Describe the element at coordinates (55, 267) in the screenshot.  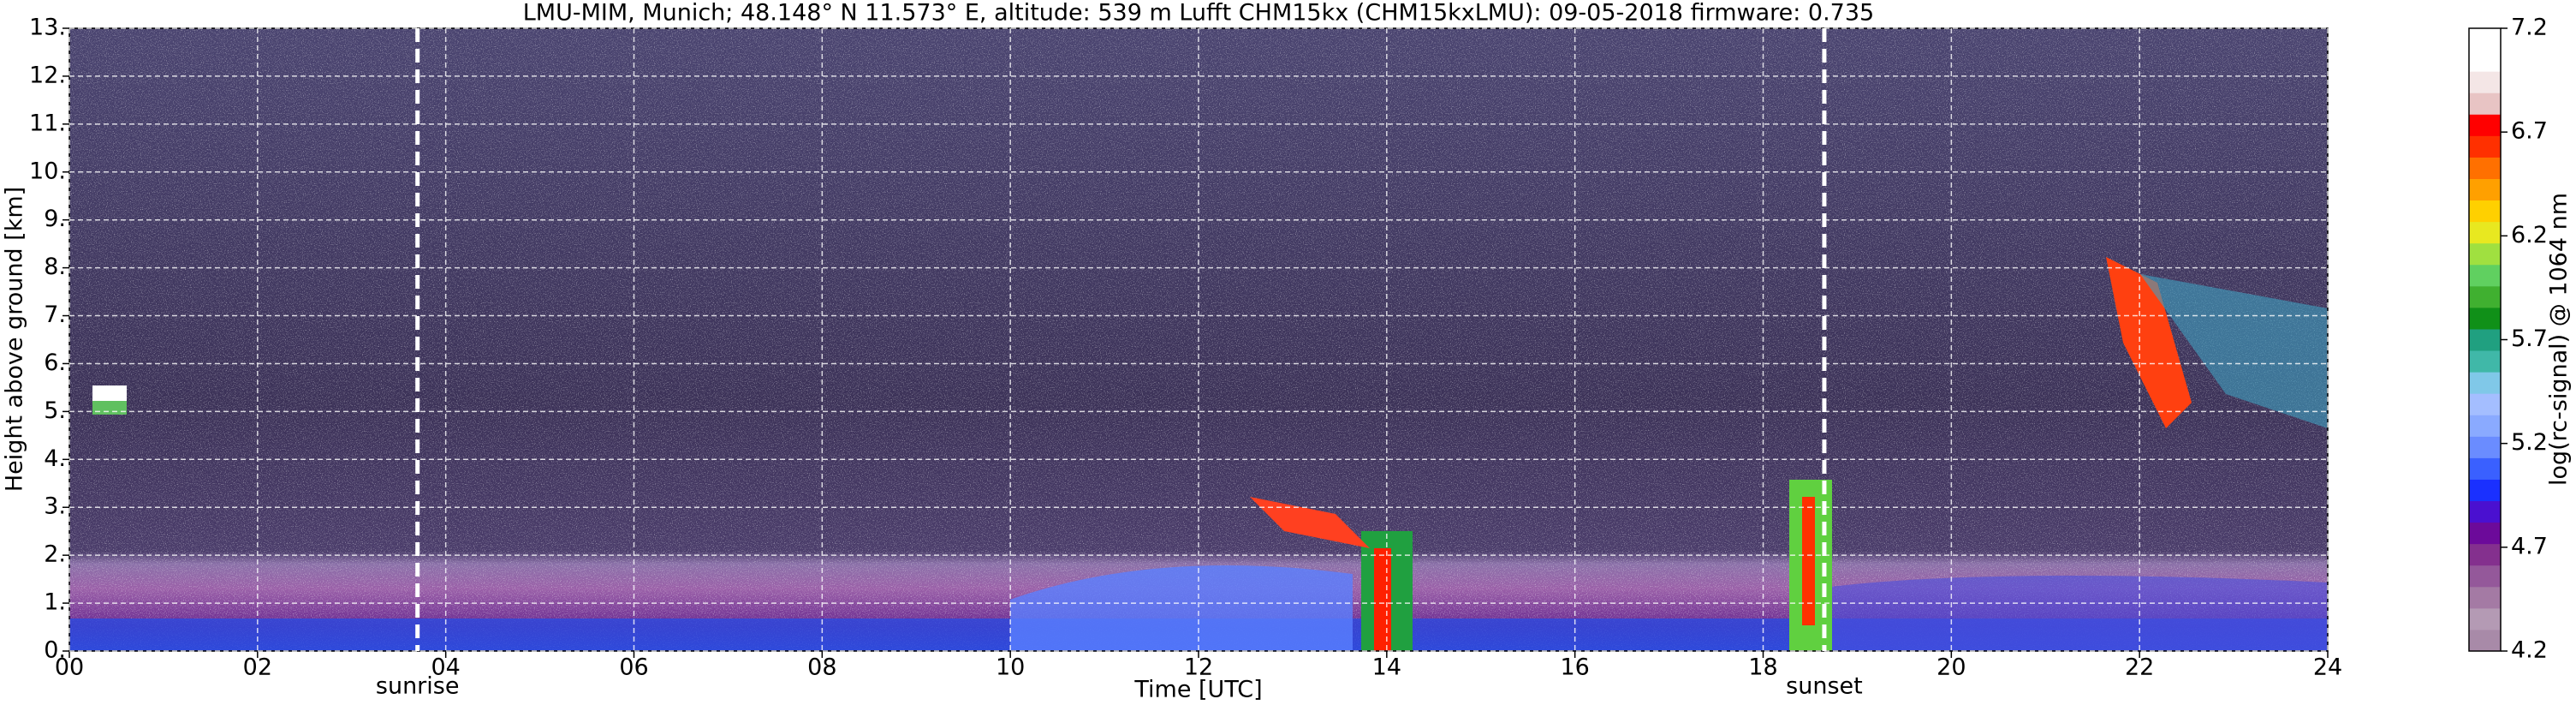
I see `y-tick-label: 8.` at that location.